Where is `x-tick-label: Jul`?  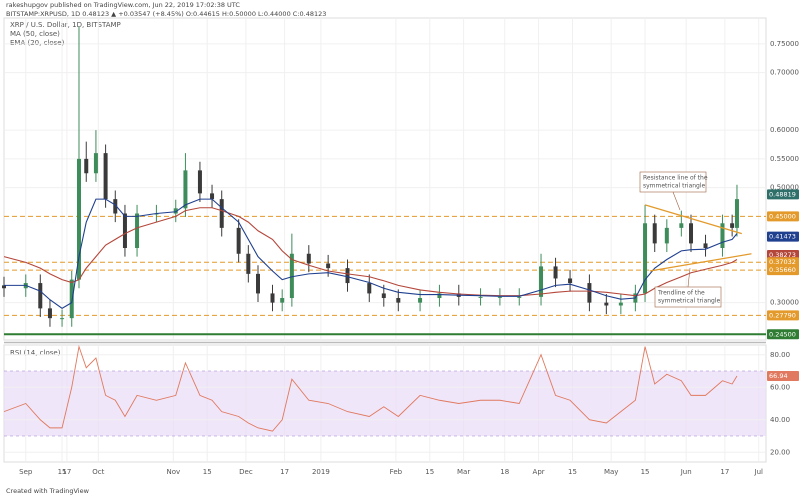
x-tick-label: Jul is located at coordinates (759, 472).